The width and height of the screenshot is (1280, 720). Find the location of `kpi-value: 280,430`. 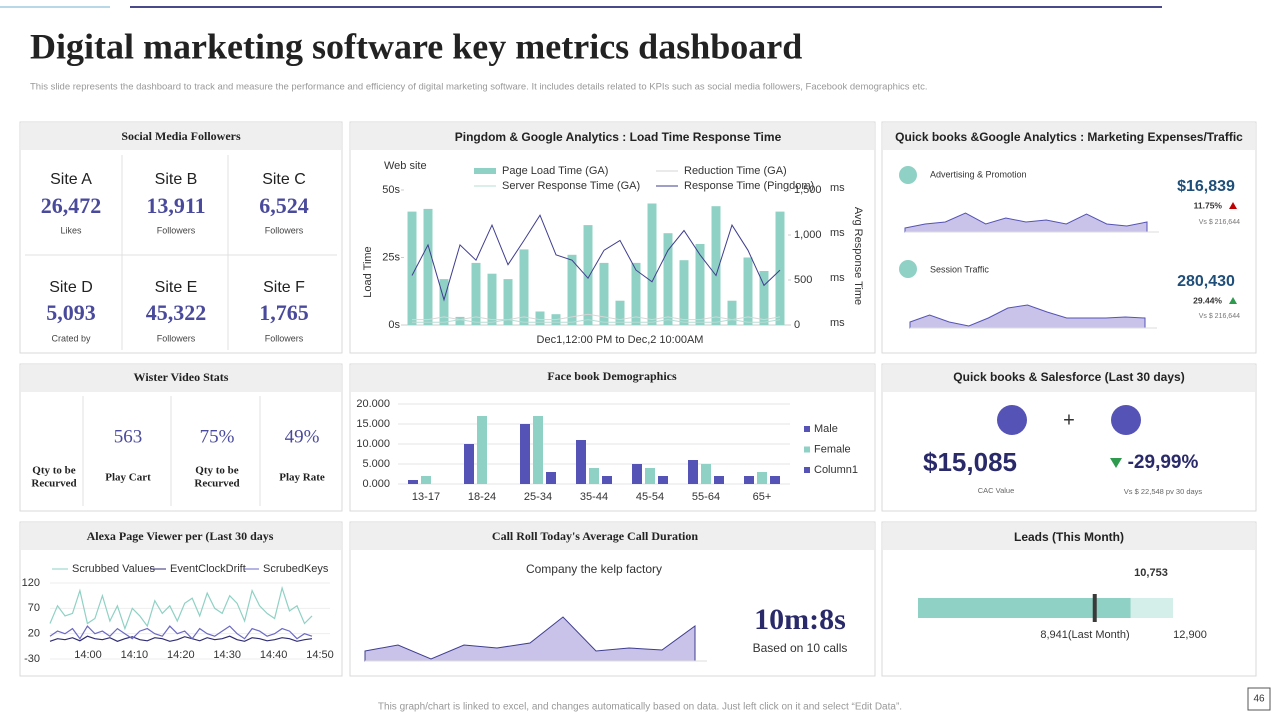

kpi-value: 280,430 is located at coordinates (1206, 281).